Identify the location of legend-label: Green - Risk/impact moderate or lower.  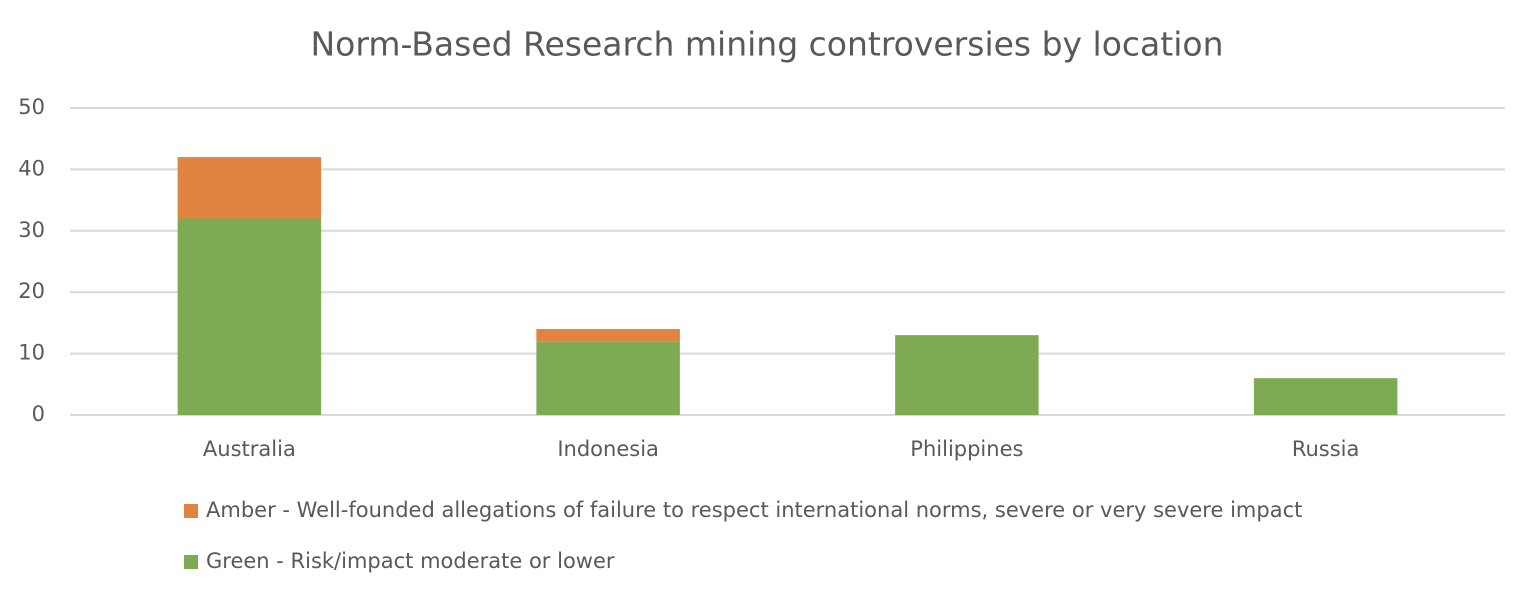
(410, 561).